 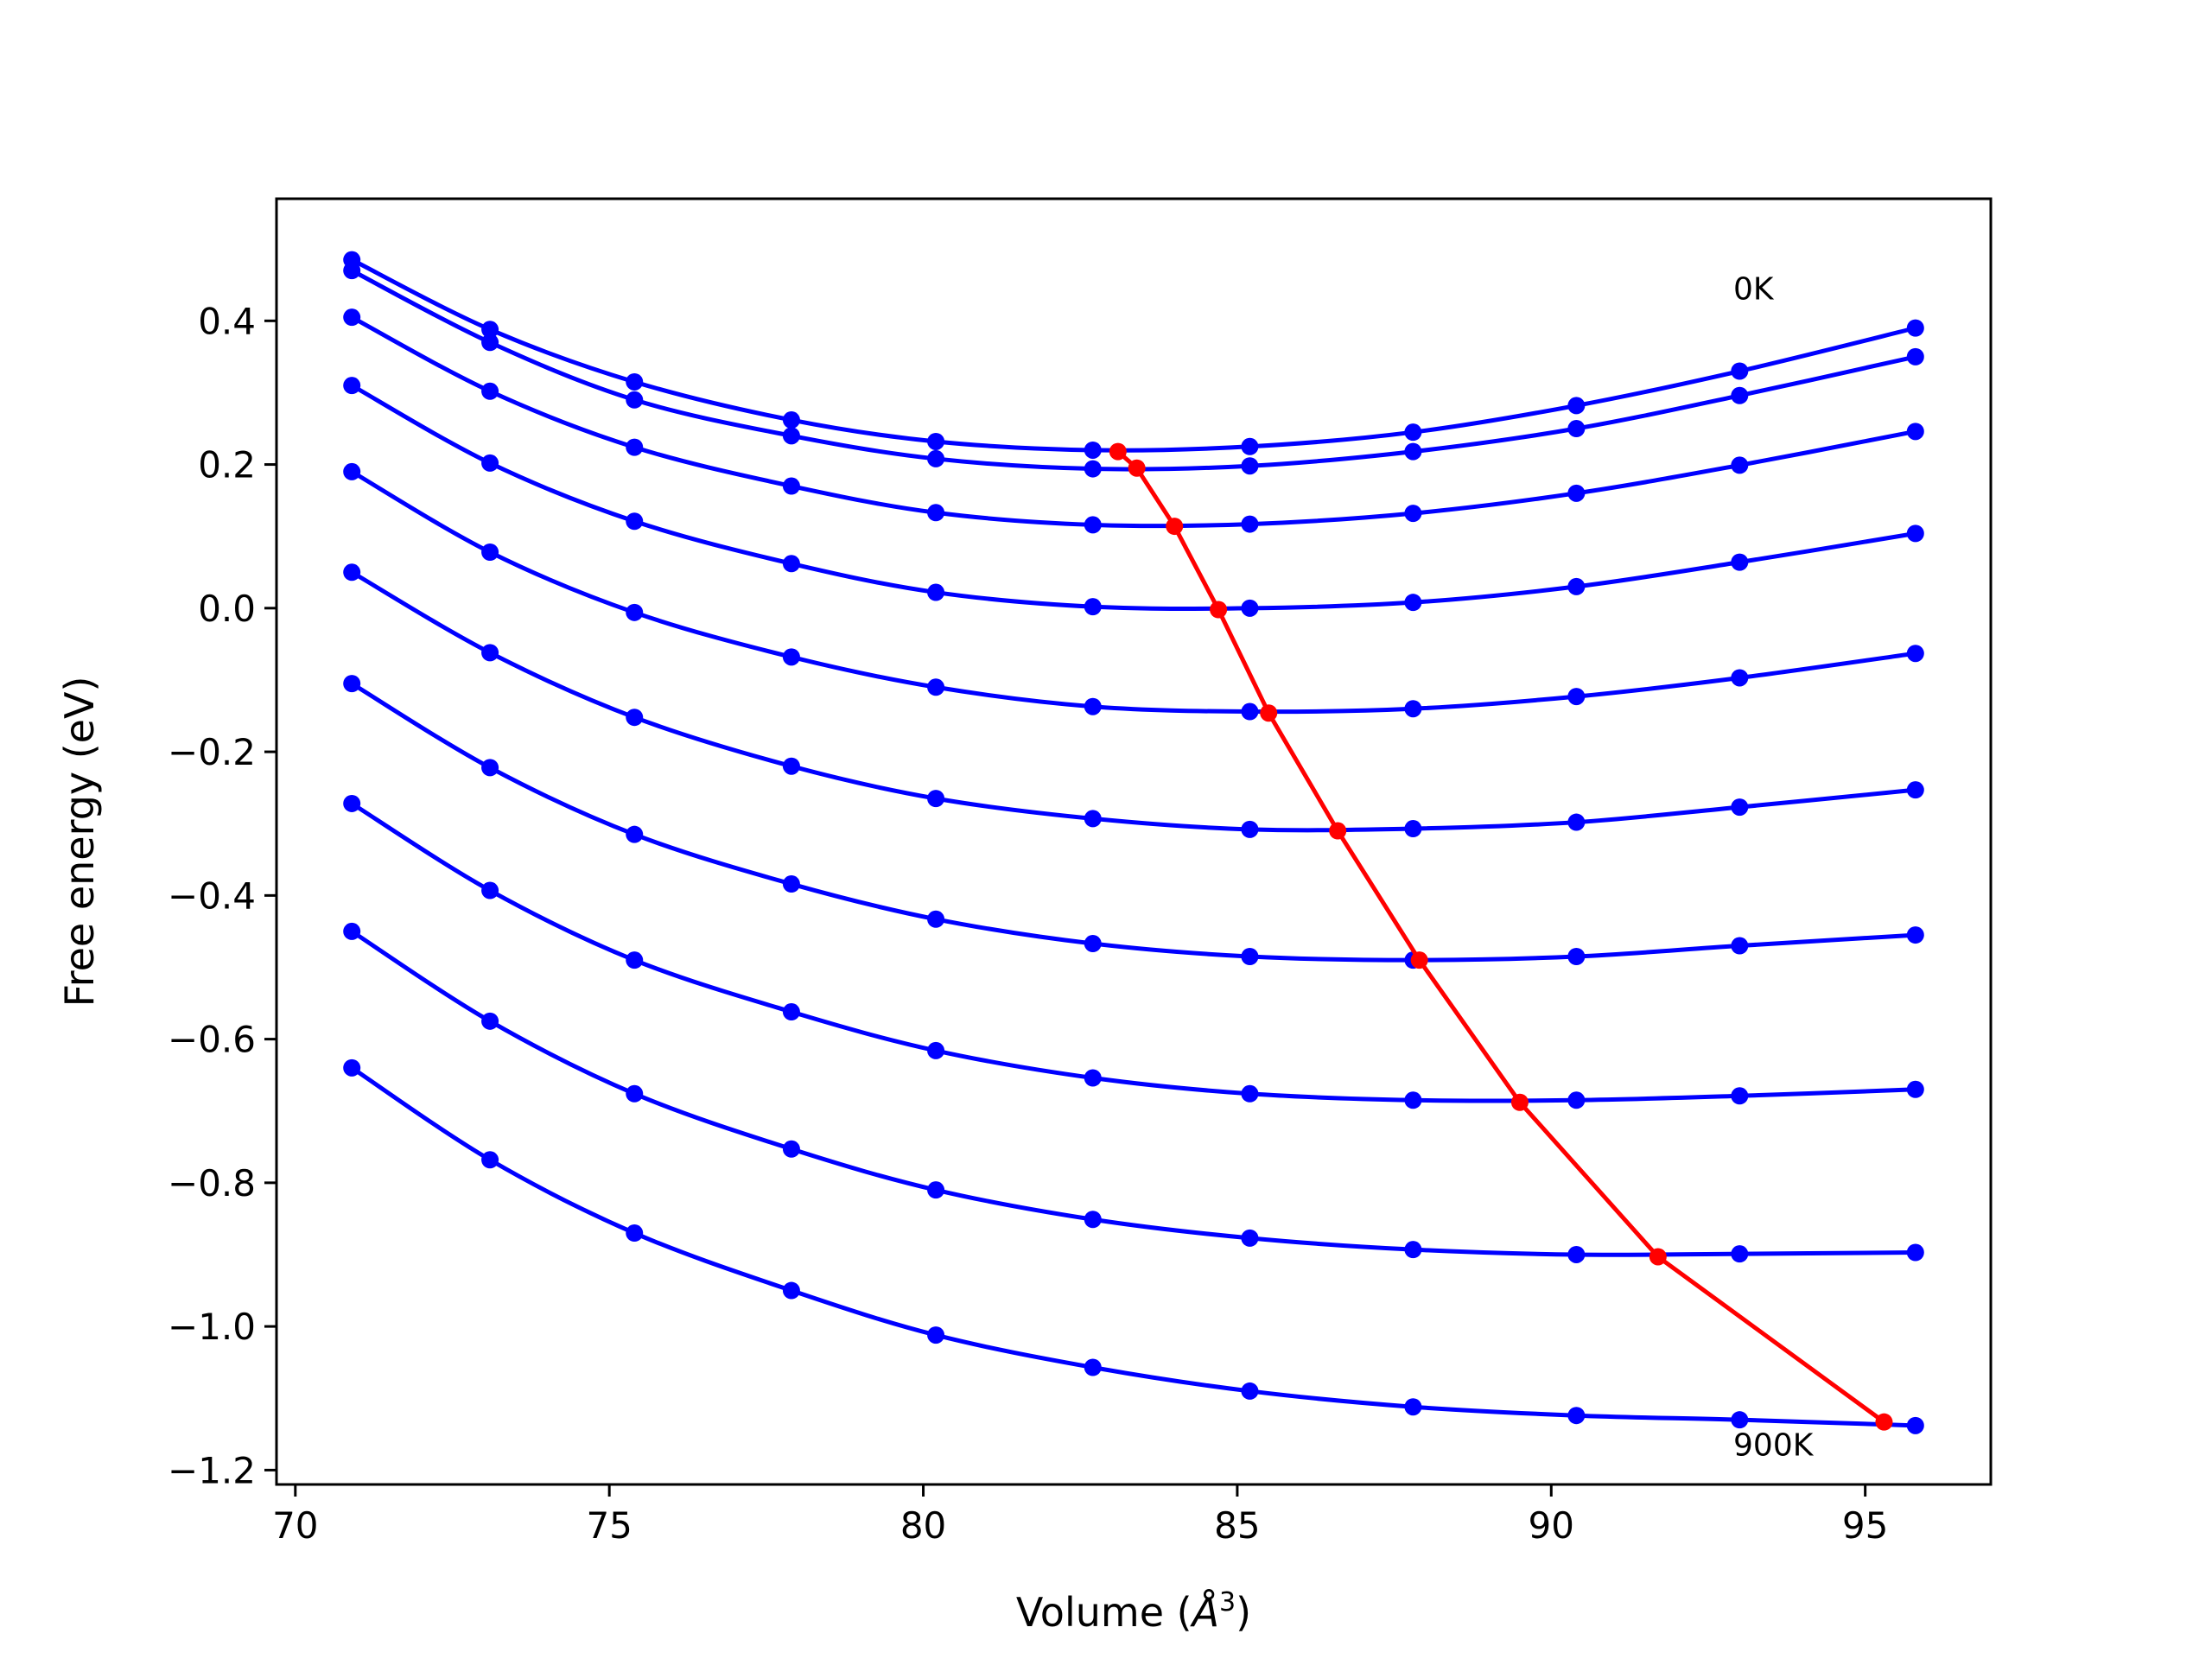 What do you see at coordinates (212, 752) in the screenshot?
I see `y-tick-label: −0.2` at bounding box center [212, 752].